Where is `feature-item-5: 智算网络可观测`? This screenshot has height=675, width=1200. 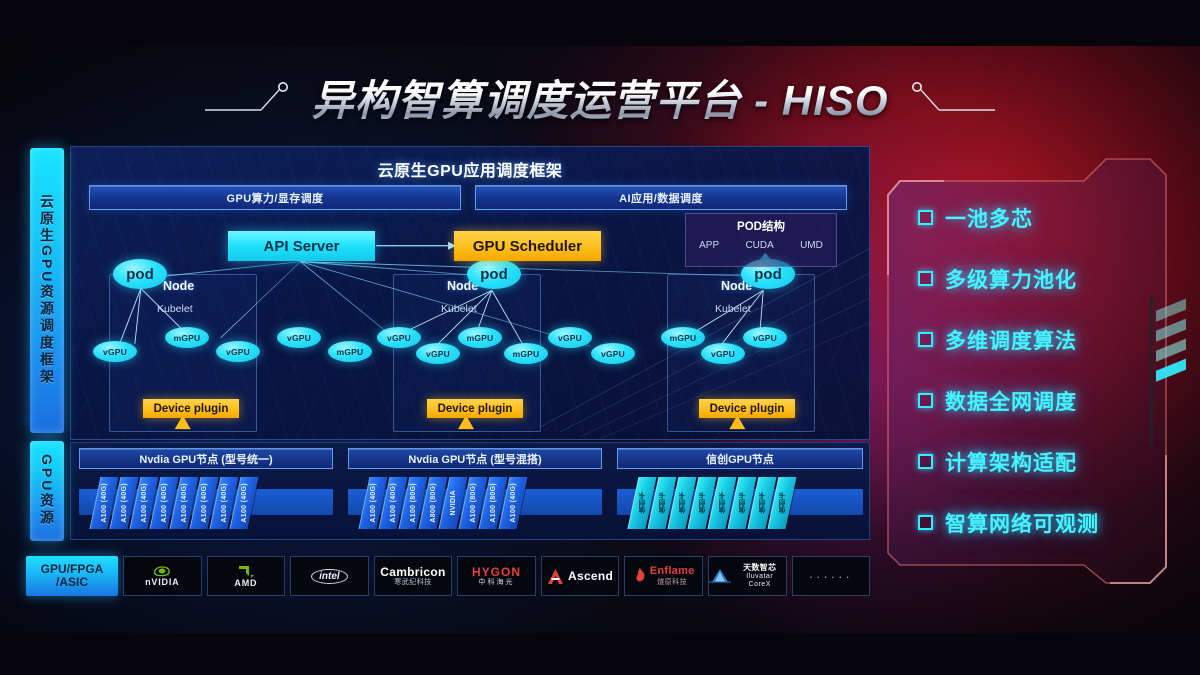
feature-item-5: 智算网络可观测 is located at coordinates (1039, 522).